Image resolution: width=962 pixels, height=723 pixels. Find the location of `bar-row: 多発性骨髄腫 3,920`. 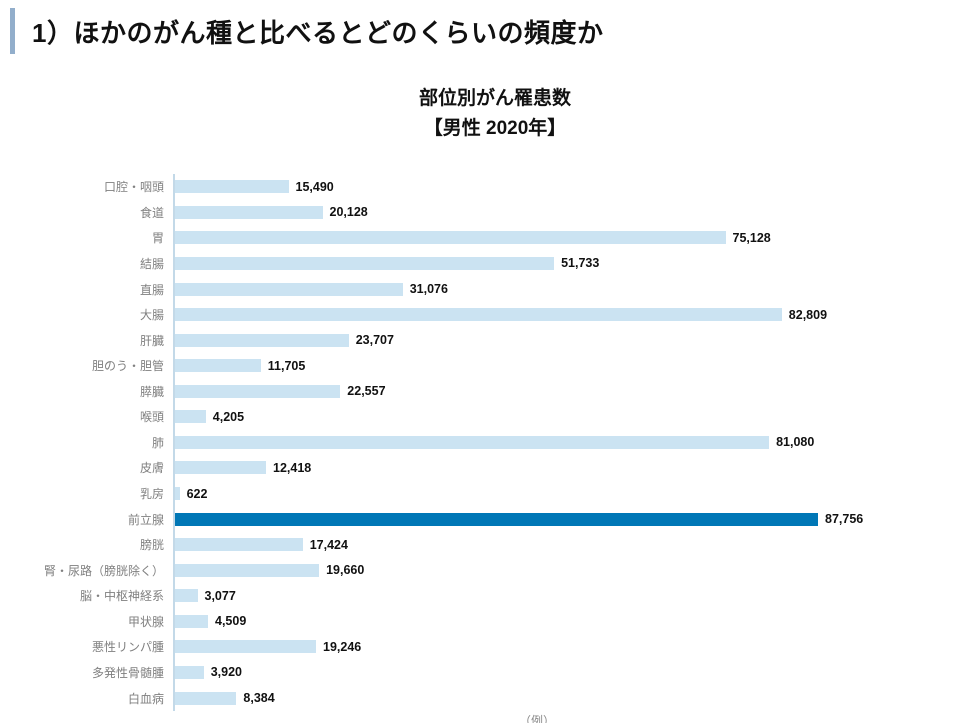

bar-row: 多発性骨髄腫 3,920 is located at coordinates (477, 672).